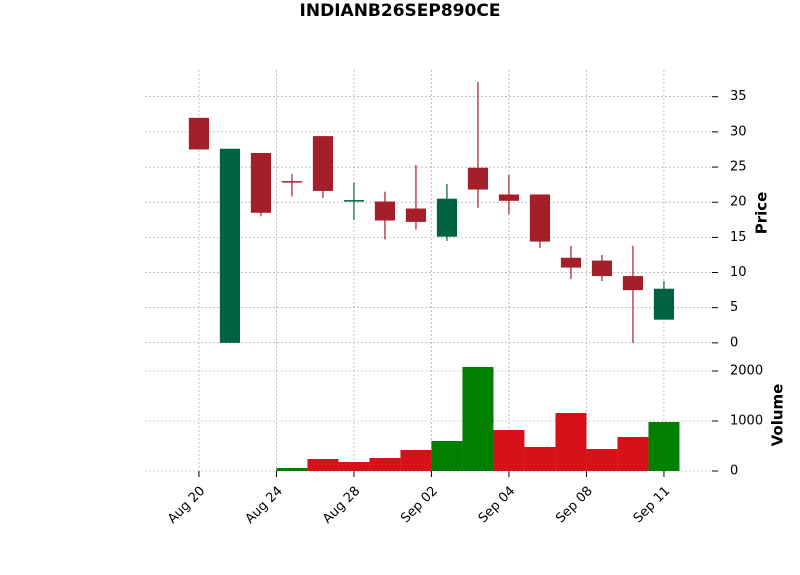 This screenshot has height=575, width=800. I want to click on volume-axis-label: Volume, so click(778, 415).